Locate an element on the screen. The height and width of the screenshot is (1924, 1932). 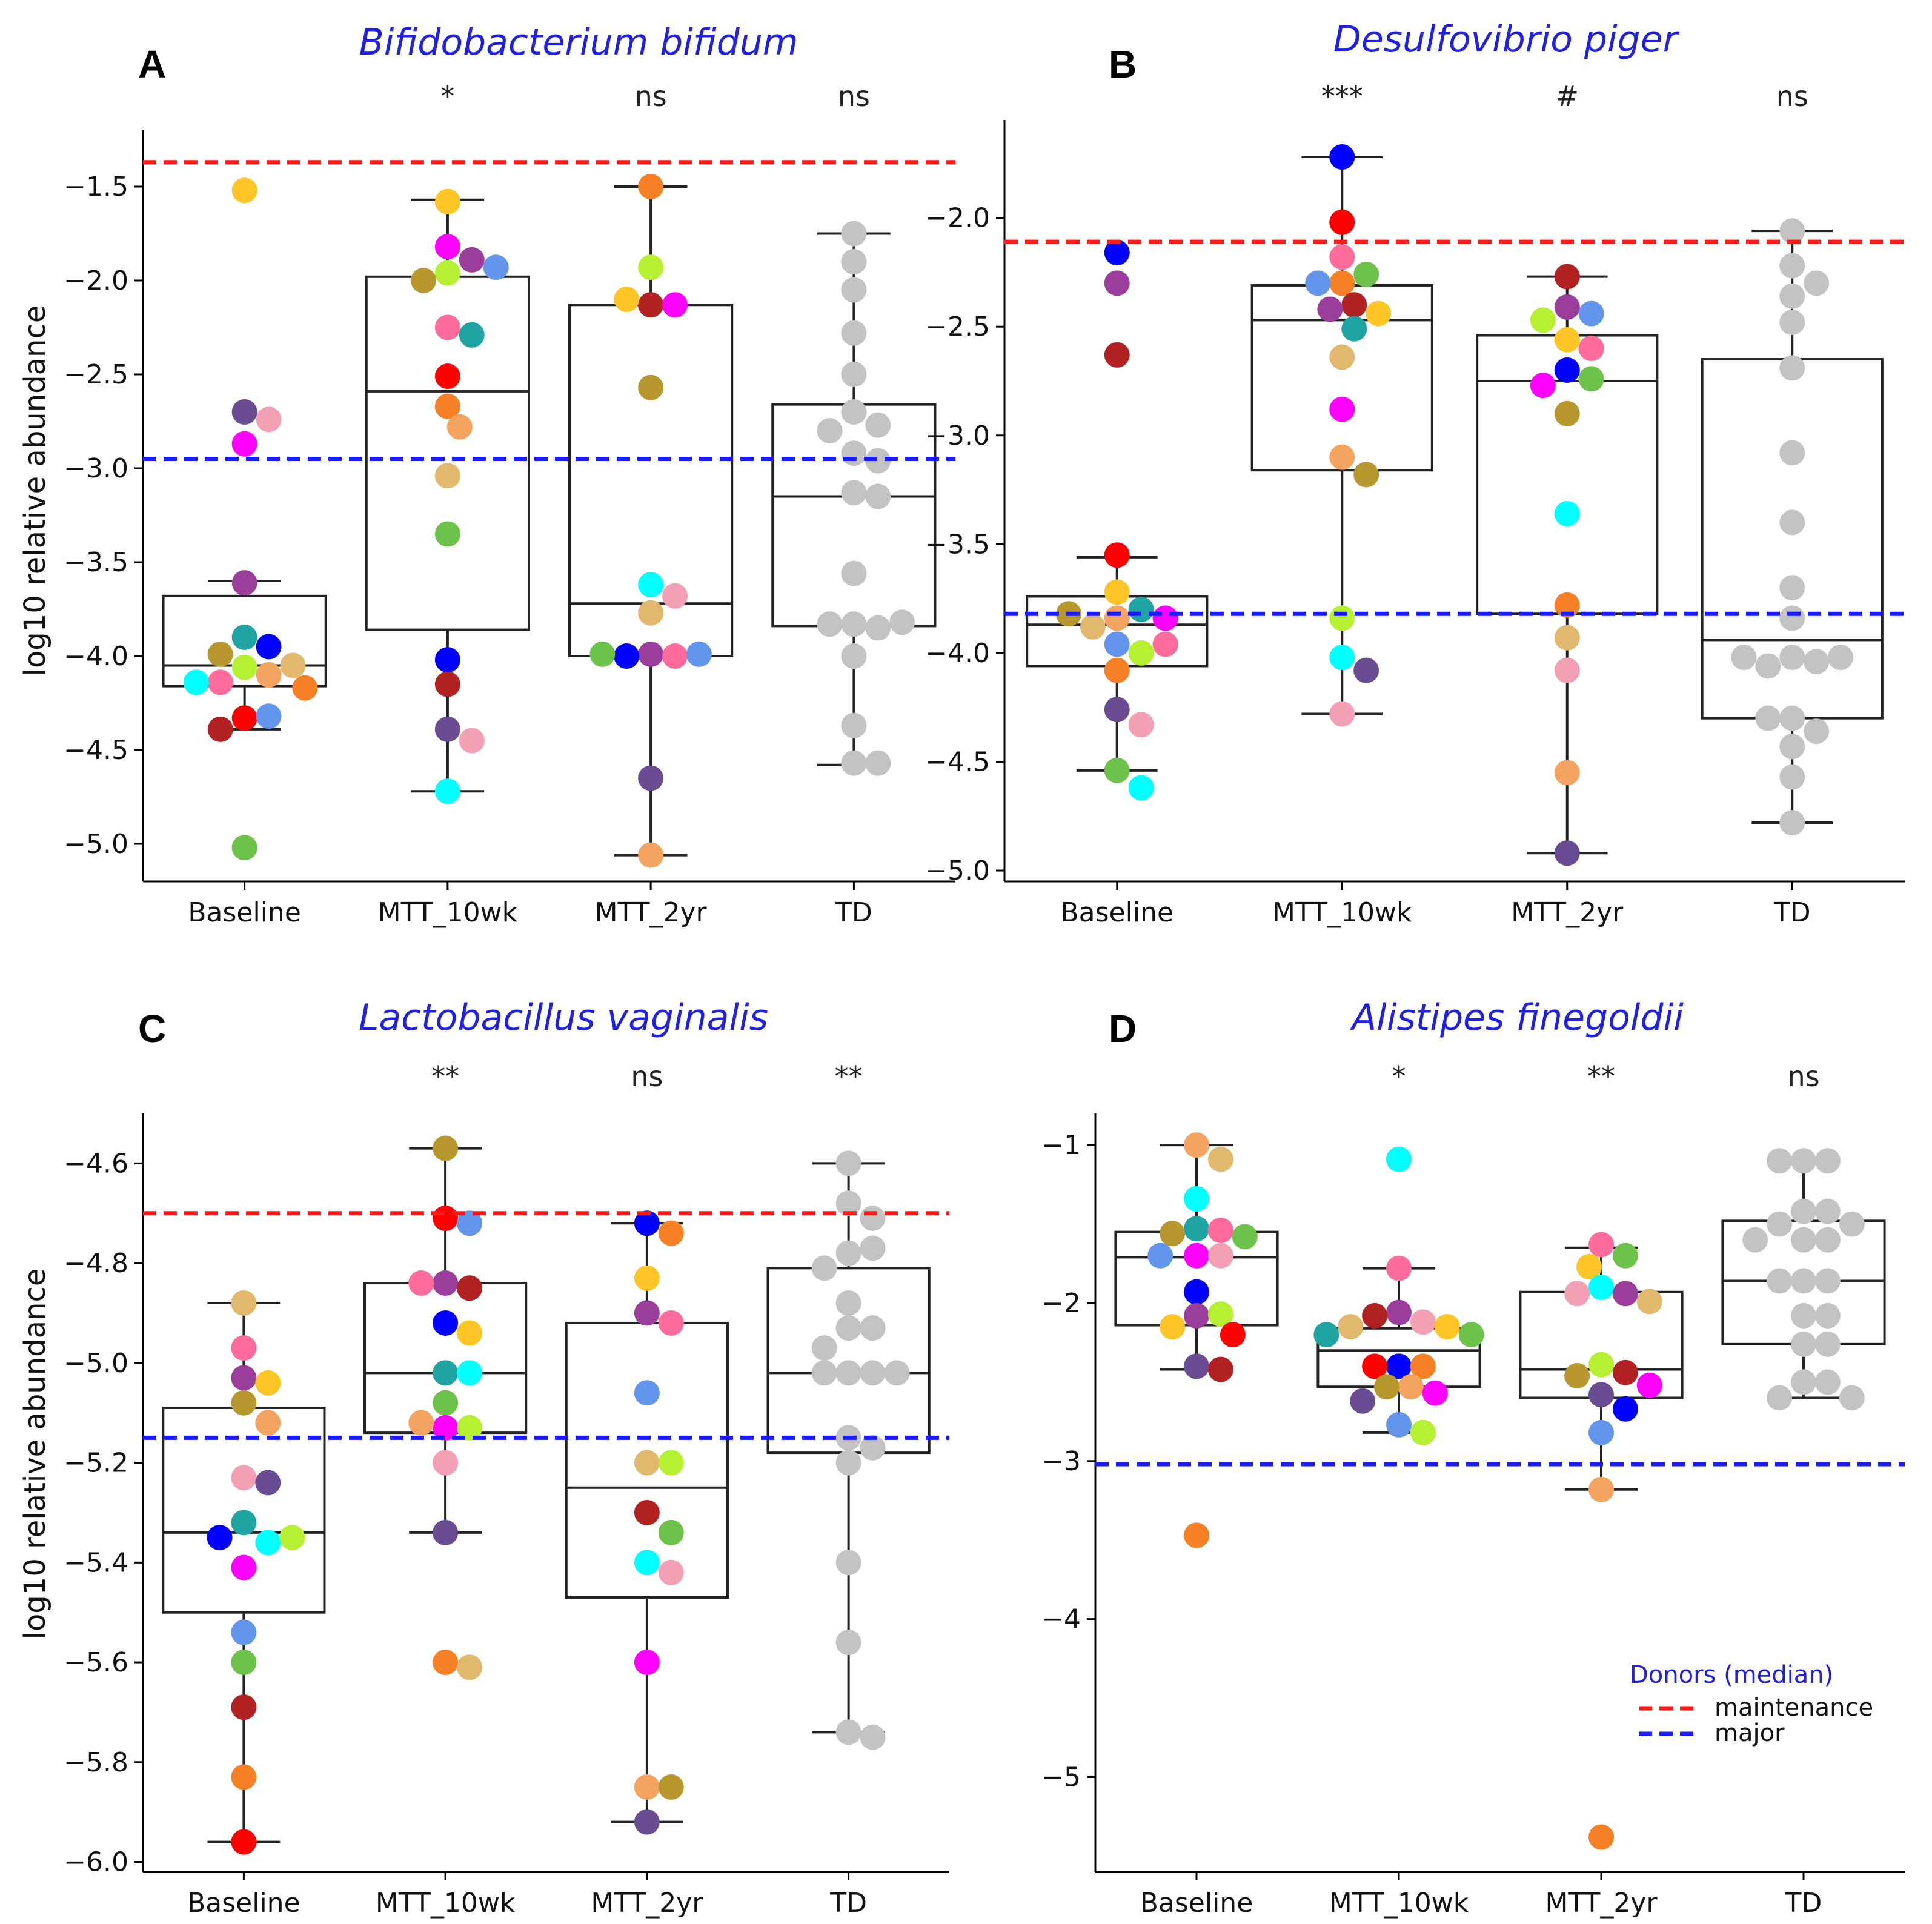
panel-b-y-tick-label: −2.0 is located at coordinates (958, 218).